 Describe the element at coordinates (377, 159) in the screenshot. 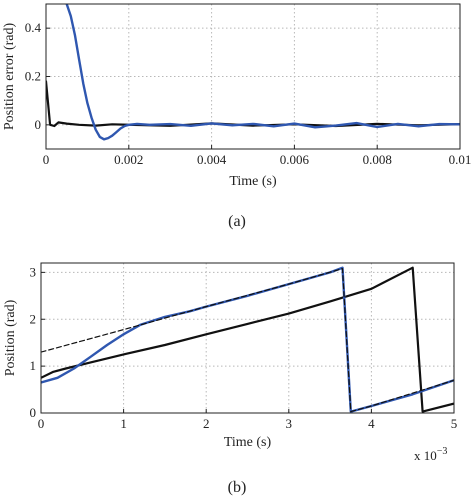

I see `x-tick-label: 0.008` at that location.